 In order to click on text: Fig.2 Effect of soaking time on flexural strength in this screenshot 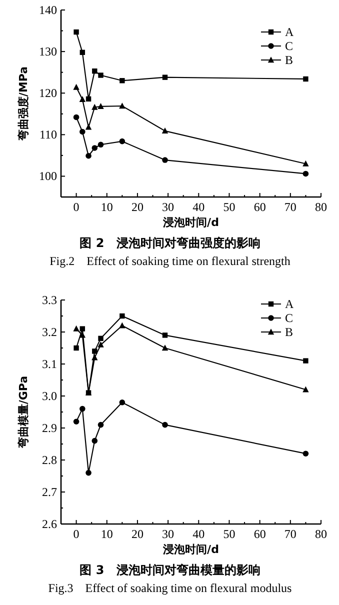, I will do `click(170, 261)`.